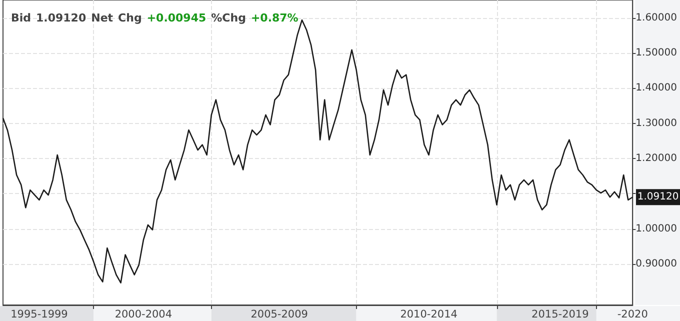 This screenshot has width=680, height=321. I want to click on x-tick-label: -2020, so click(632, 314).